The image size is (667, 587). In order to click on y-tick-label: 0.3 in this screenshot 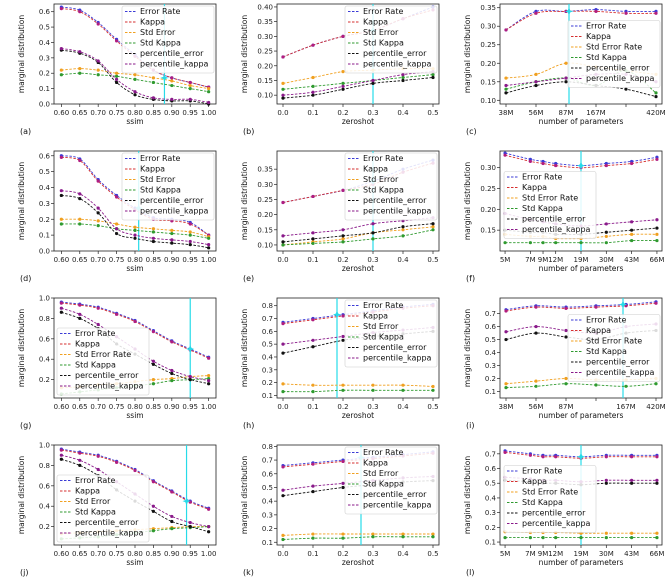, I will do `click(267, 515)`.